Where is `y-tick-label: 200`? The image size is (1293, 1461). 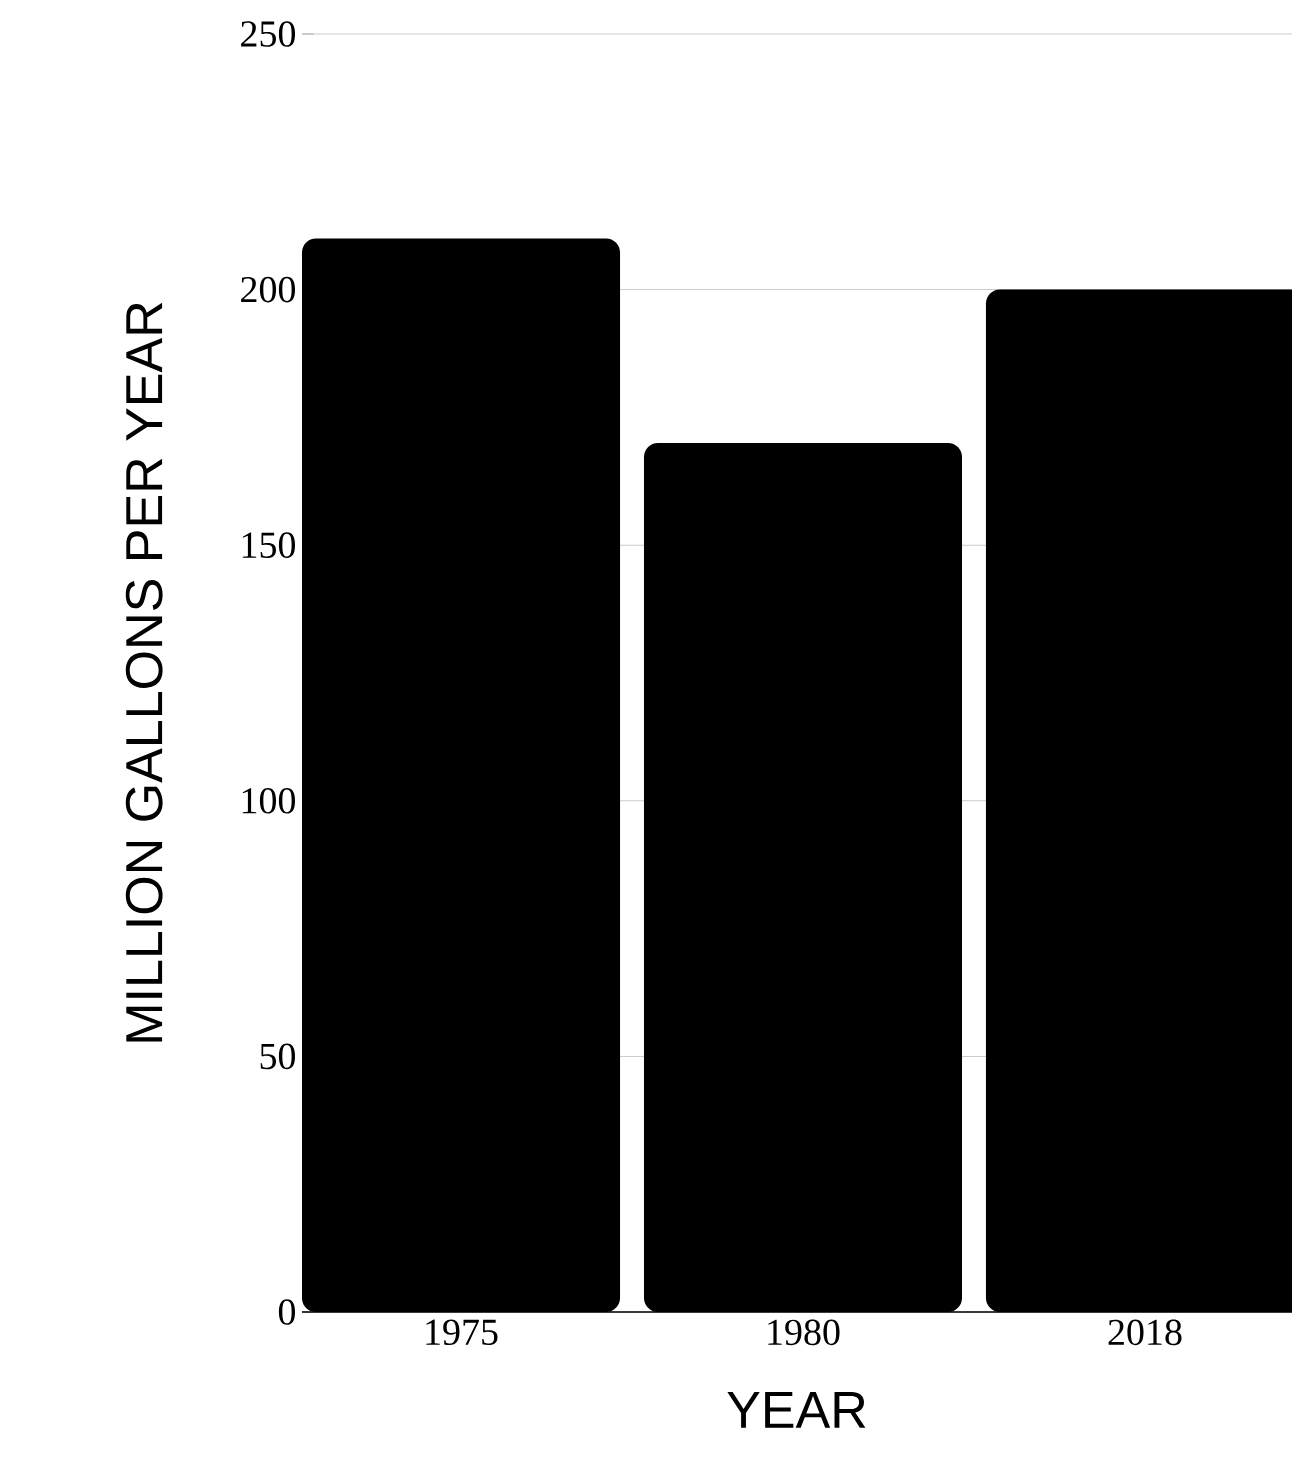 y-tick-label: 200 is located at coordinates (268, 289).